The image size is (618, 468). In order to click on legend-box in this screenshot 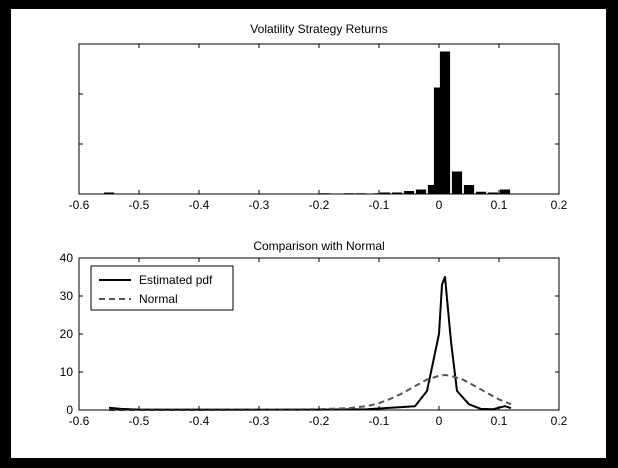, I will do `click(162, 288)`.